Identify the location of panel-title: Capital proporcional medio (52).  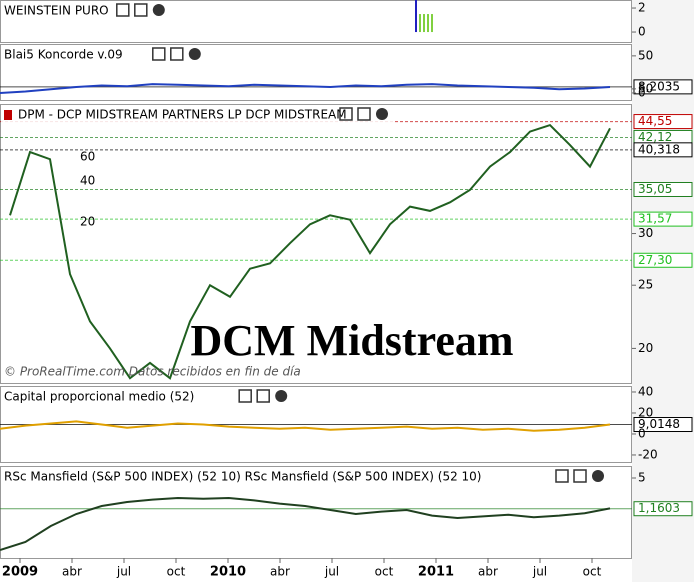
(99, 397).